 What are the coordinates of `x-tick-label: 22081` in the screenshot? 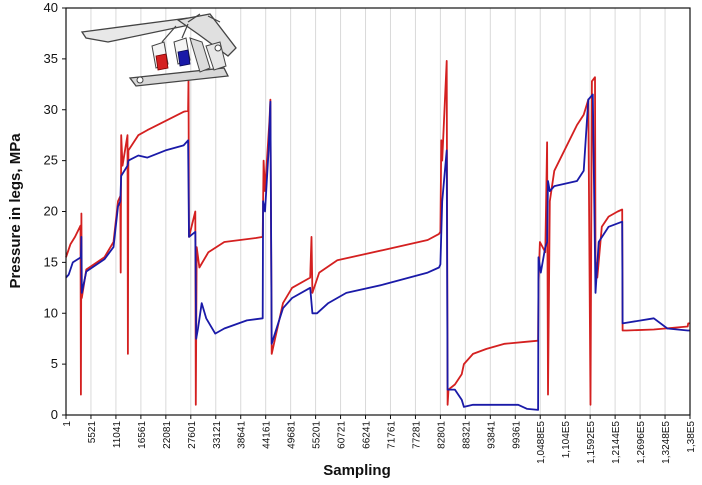 It's located at (167, 435).